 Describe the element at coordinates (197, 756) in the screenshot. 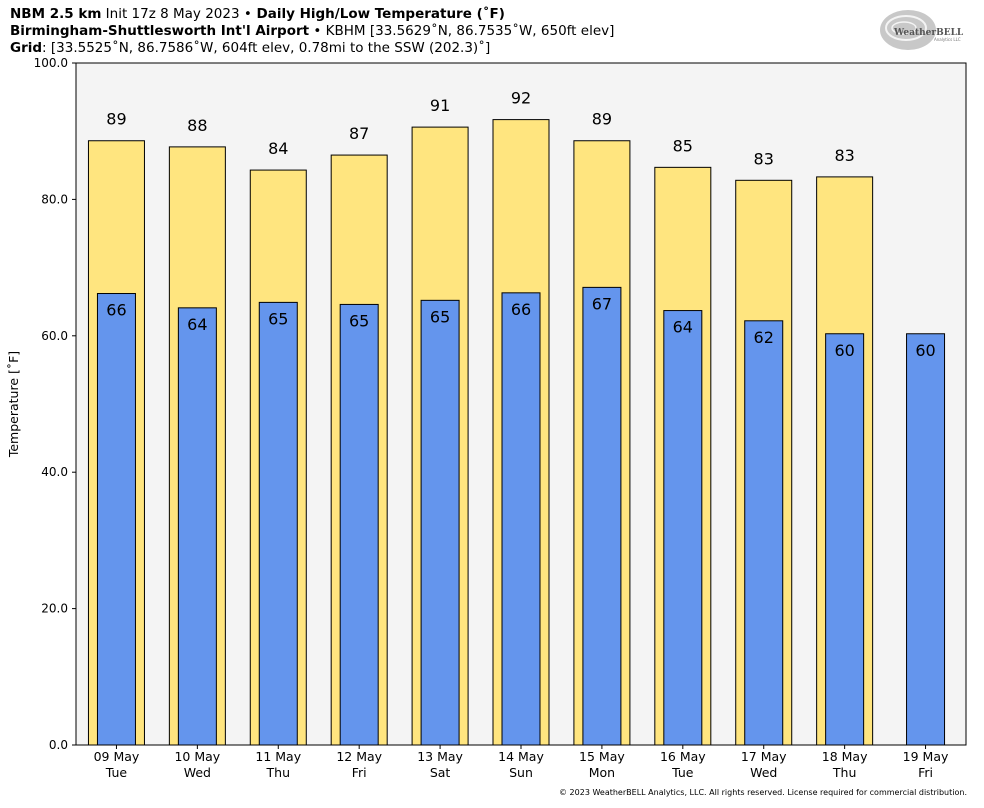

I see `x-tick-label-date: 10 May` at that location.